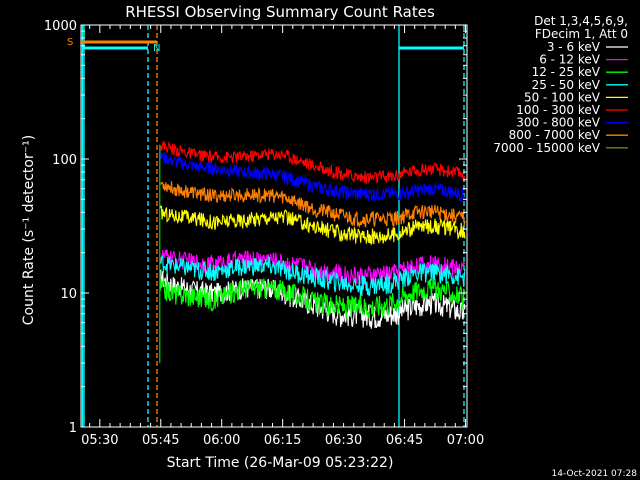  Describe the element at coordinates (404, 440) in the screenshot. I see `x-tick-label: 06:45` at that location.